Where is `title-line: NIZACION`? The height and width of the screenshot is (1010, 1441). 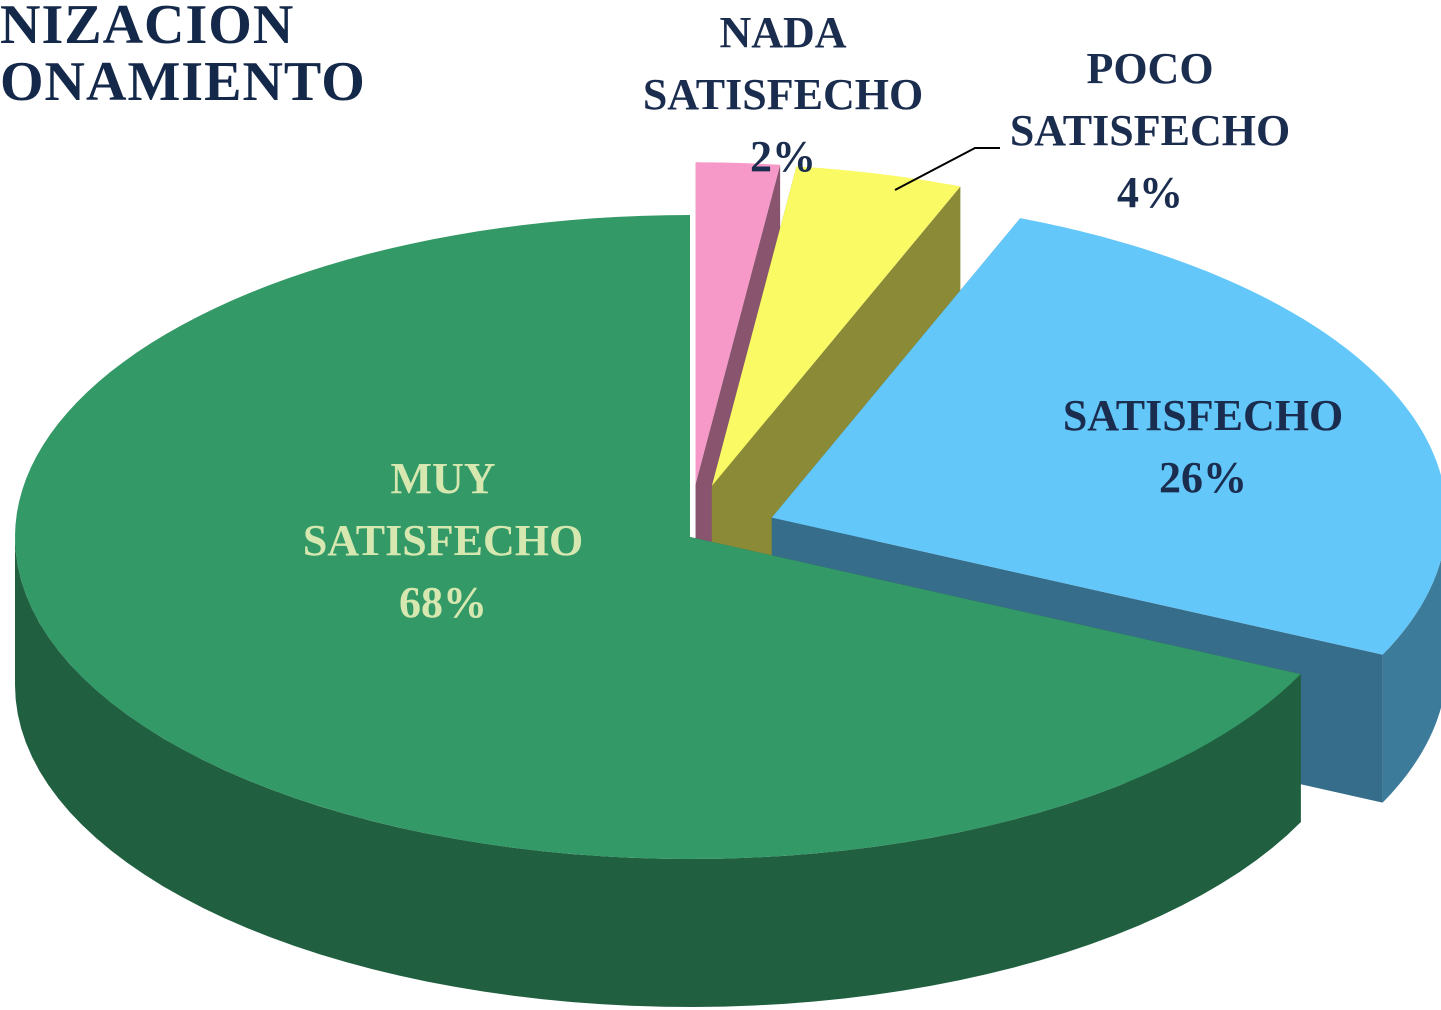
title-line: NIZACION is located at coordinates (147, 28).